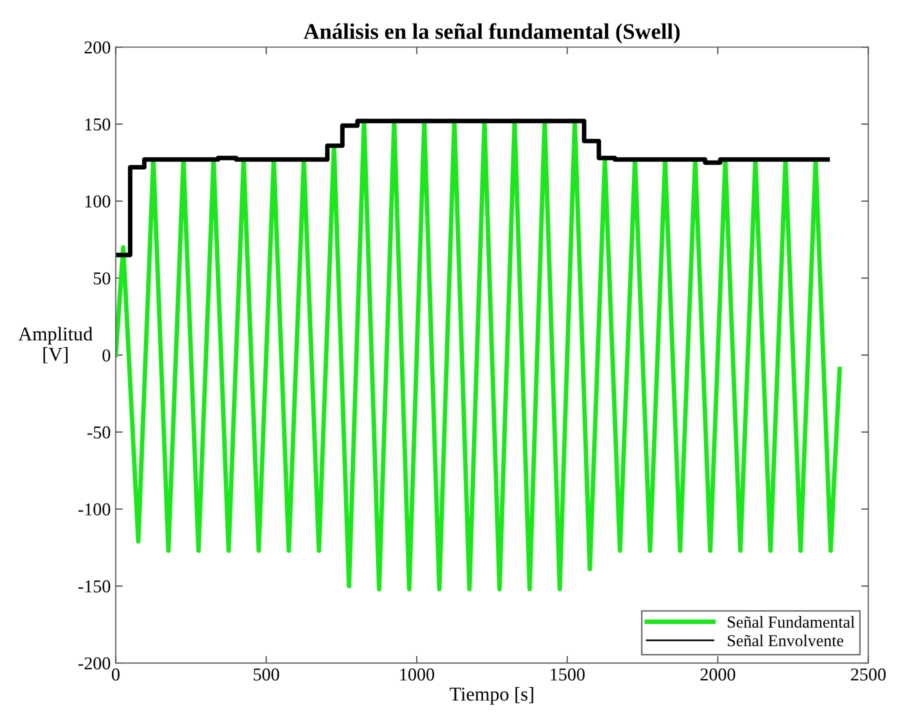 This screenshot has width=897, height=725. I want to click on x-tick-label: 1000, so click(417, 674).